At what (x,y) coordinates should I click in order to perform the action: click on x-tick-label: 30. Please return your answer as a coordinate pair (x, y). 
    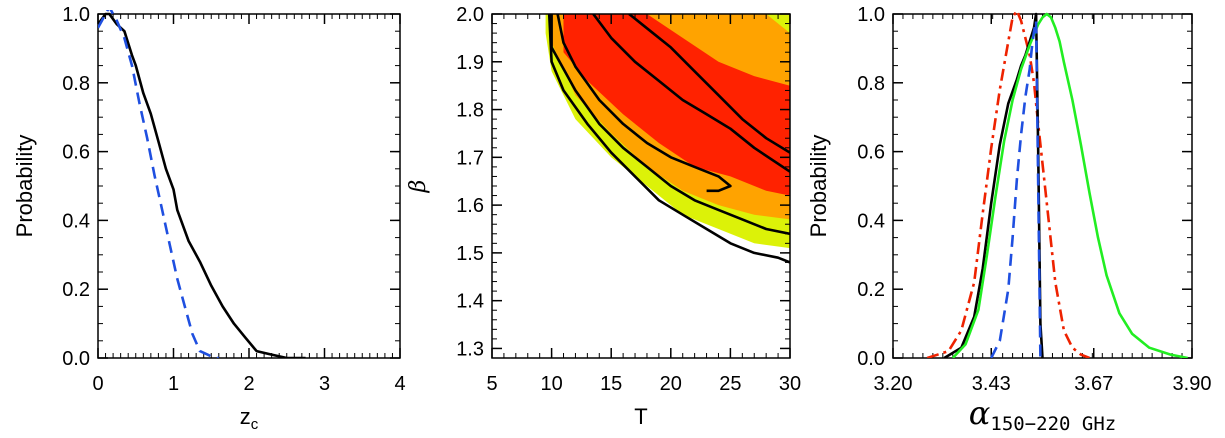
    Looking at the image, I should click on (790, 384).